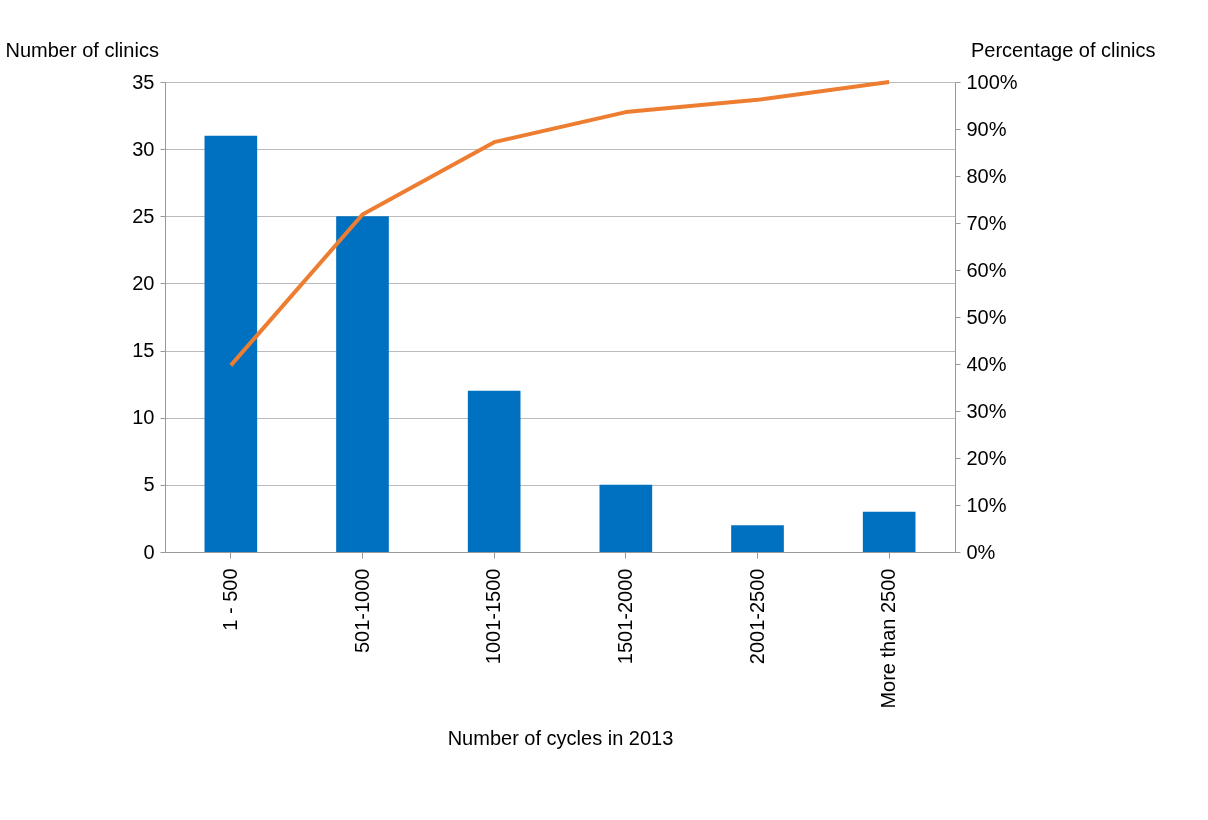  I want to click on y-tick-label: 35, so click(143, 81).